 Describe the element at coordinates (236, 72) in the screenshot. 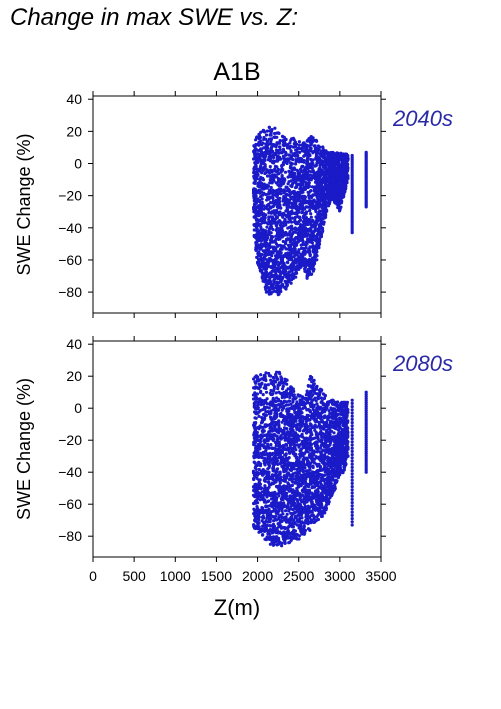

I see `scenario-title: A1B` at that location.